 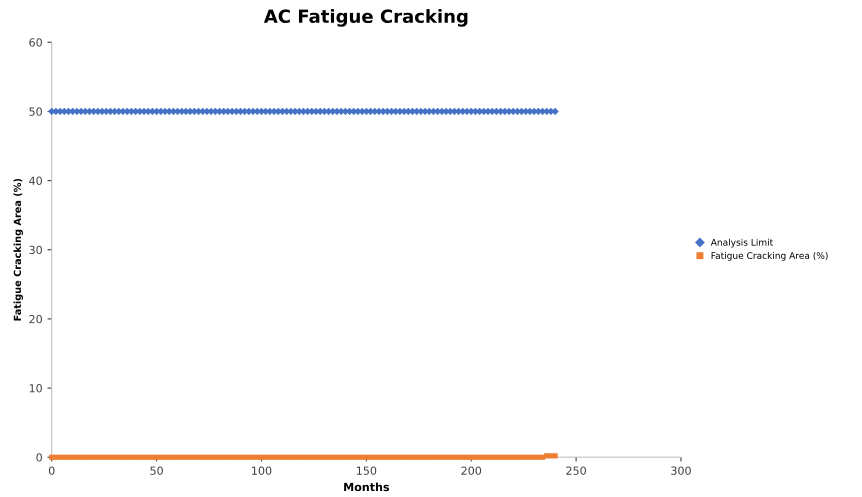 I want to click on y-tick-label: 30, so click(x=35, y=250).